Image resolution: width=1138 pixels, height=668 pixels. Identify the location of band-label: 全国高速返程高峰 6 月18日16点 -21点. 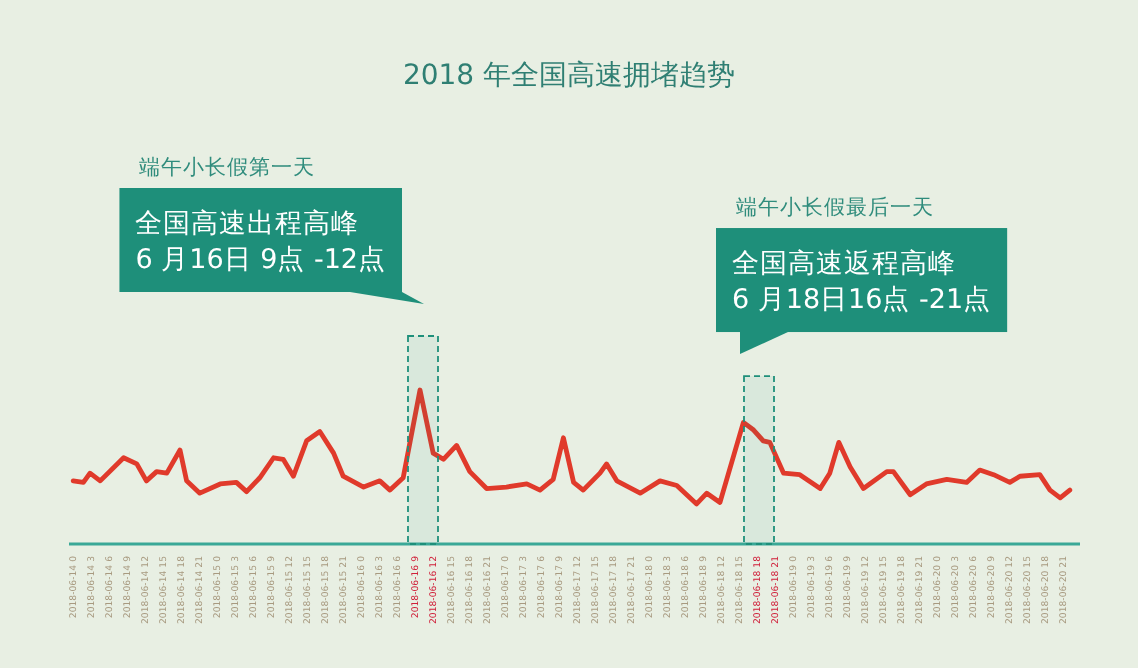
(862, 282).